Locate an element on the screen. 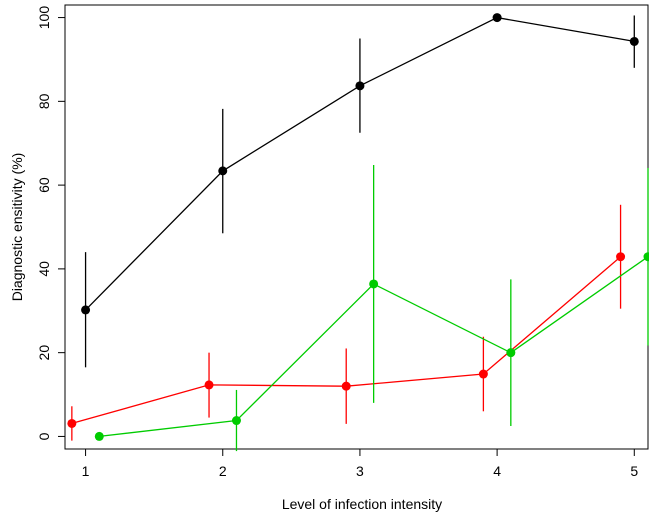 The width and height of the screenshot is (649, 514). y-axis-title: Diagnostic ensitivity (%) is located at coordinates (17, 227).